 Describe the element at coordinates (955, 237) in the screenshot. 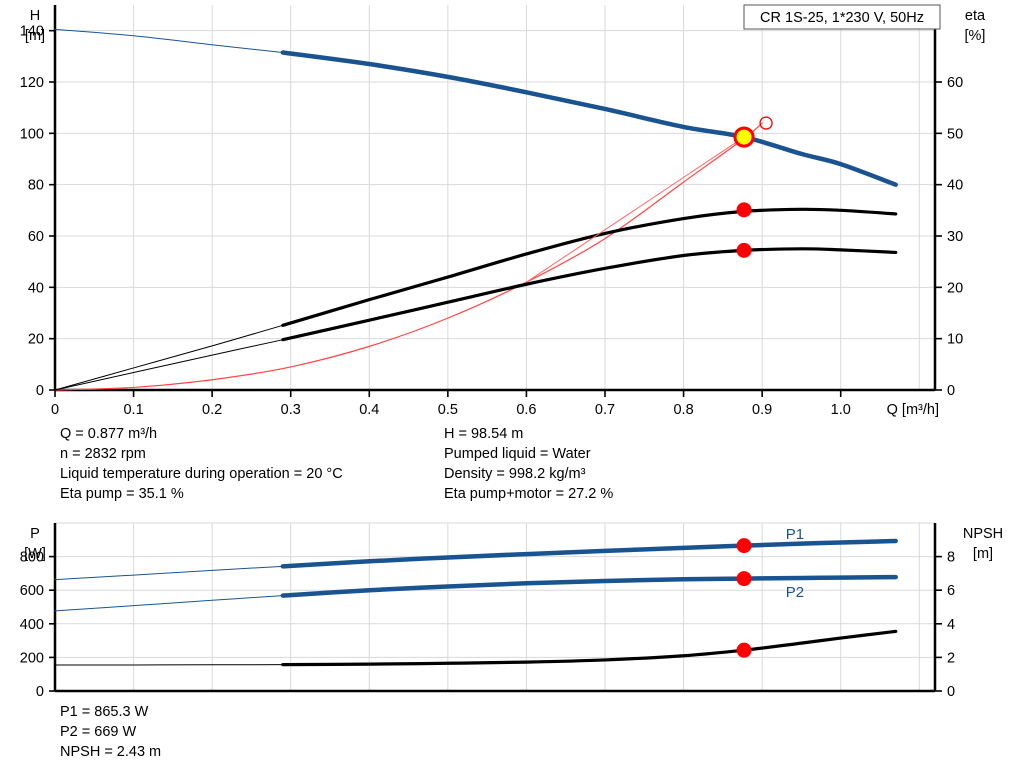

I see `tick-label-right: 30` at that location.